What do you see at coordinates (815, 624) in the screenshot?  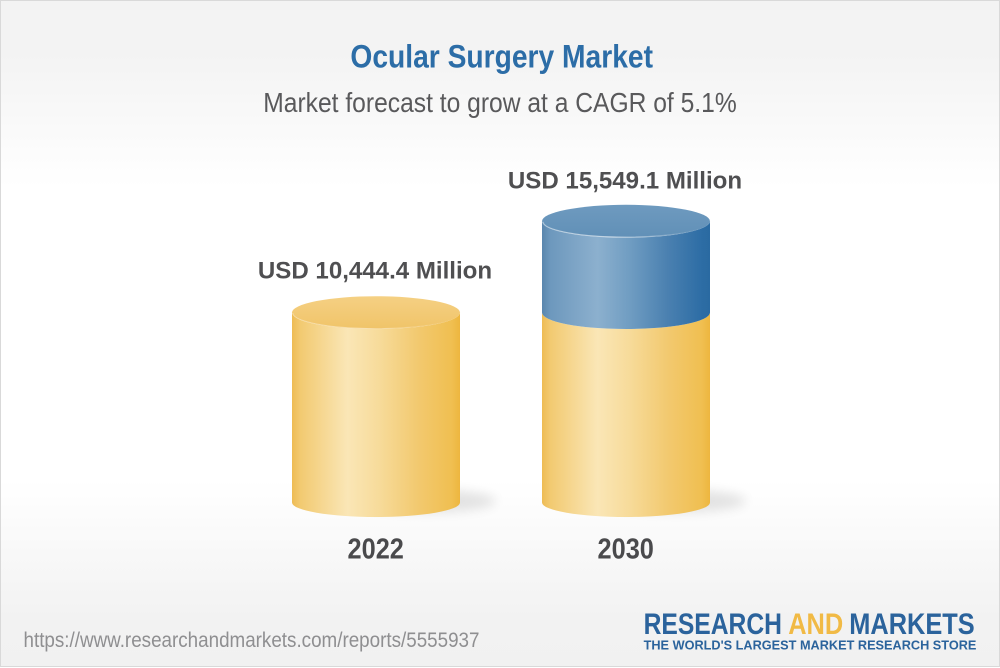 I see `svg-text: AND` at bounding box center [815, 624].